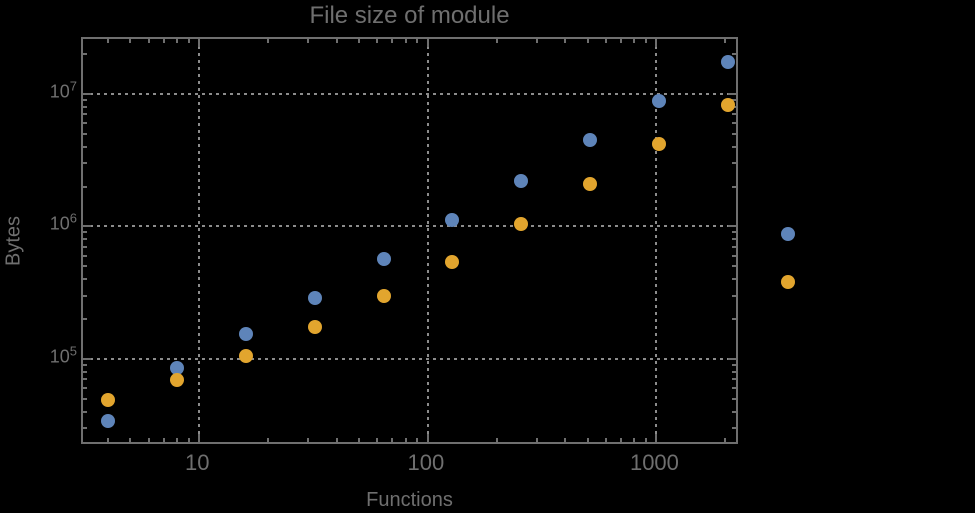 The height and width of the screenshot is (513, 975). I want to click on y-tick-label-1000000: 10⁶, so click(63, 222).